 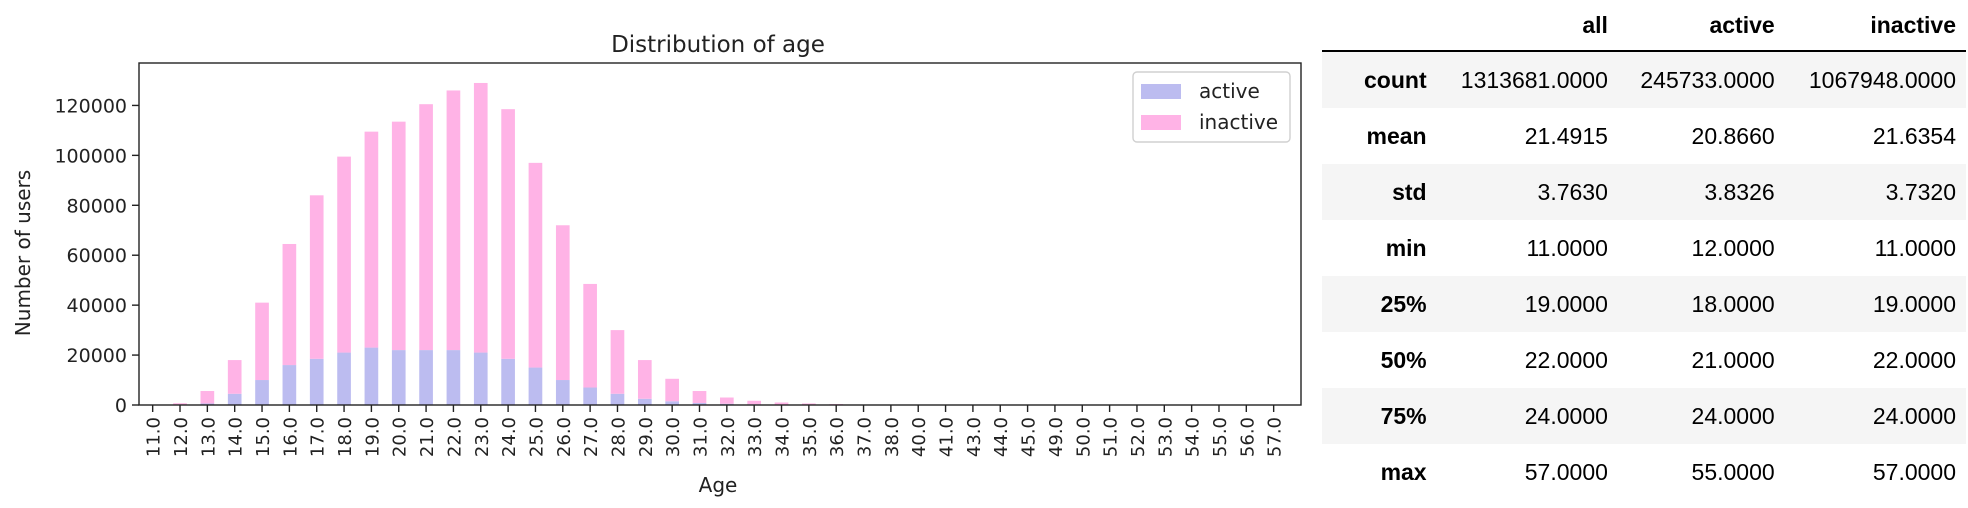 I want to click on stats-row-label: mean, so click(x=1396, y=135).